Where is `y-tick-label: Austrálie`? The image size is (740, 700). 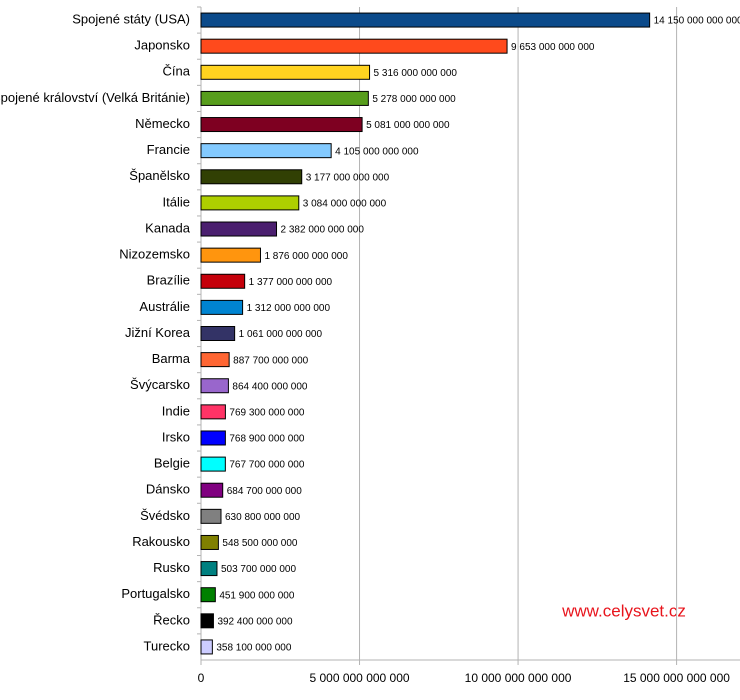 y-tick-label: Austrálie is located at coordinates (164, 306).